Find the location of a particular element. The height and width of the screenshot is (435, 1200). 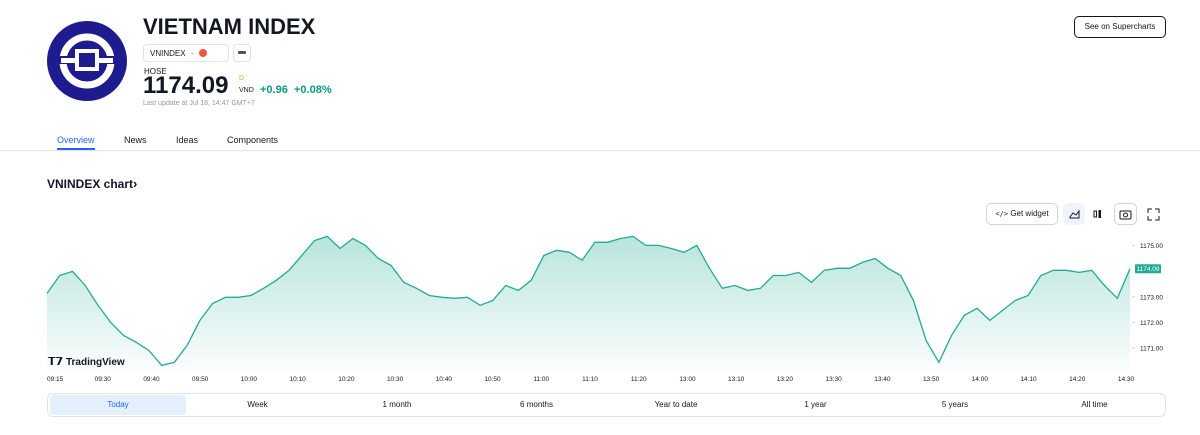

price: 1174.09 is located at coordinates (186, 85).